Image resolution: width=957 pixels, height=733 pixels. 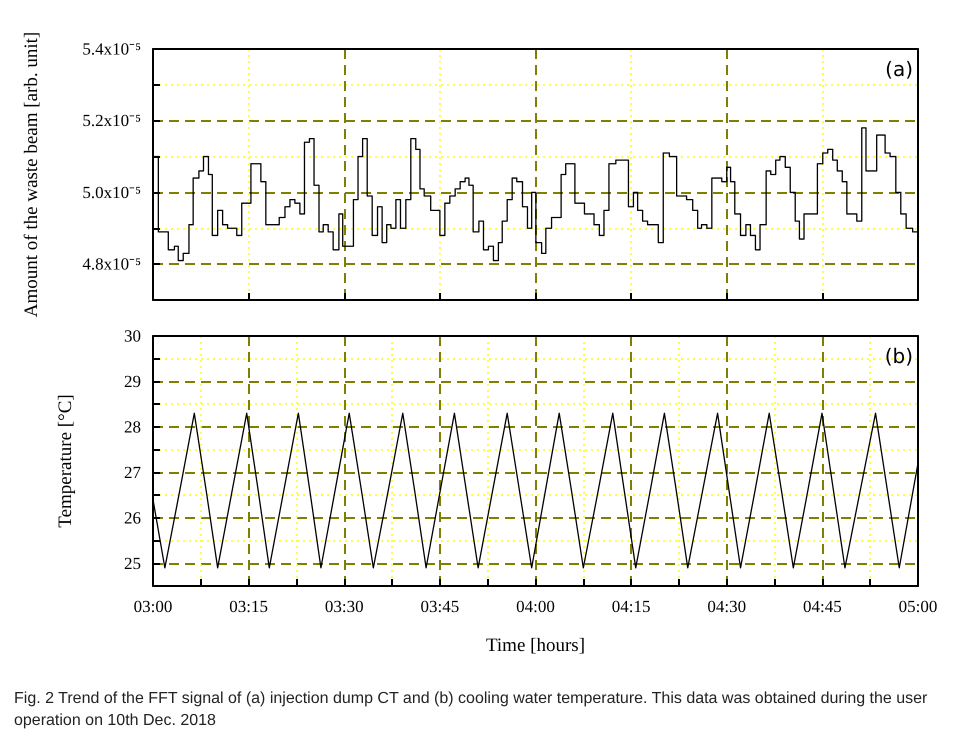 What do you see at coordinates (535, 606) in the screenshot?
I see `x-tick-label: 04:00` at bounding box center [535, 606].